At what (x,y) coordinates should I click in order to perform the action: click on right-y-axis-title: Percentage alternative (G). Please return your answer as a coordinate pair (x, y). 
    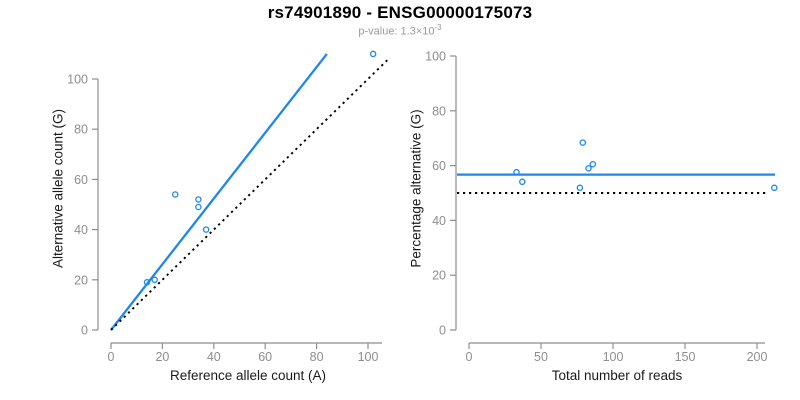
    Looking at the image, I should click on (416, 188).